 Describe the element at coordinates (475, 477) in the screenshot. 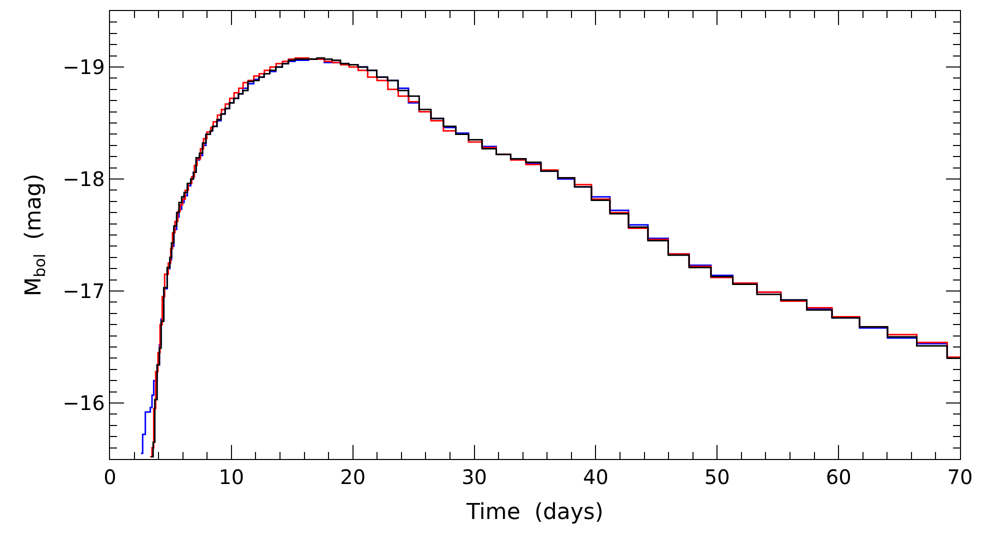

I see `x-tick-label: 30` at that location.